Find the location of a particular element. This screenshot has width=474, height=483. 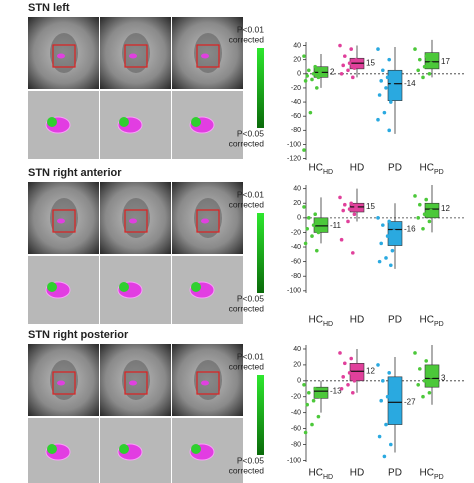

y-tick-label: 20 is located at coordinates (297, 60).